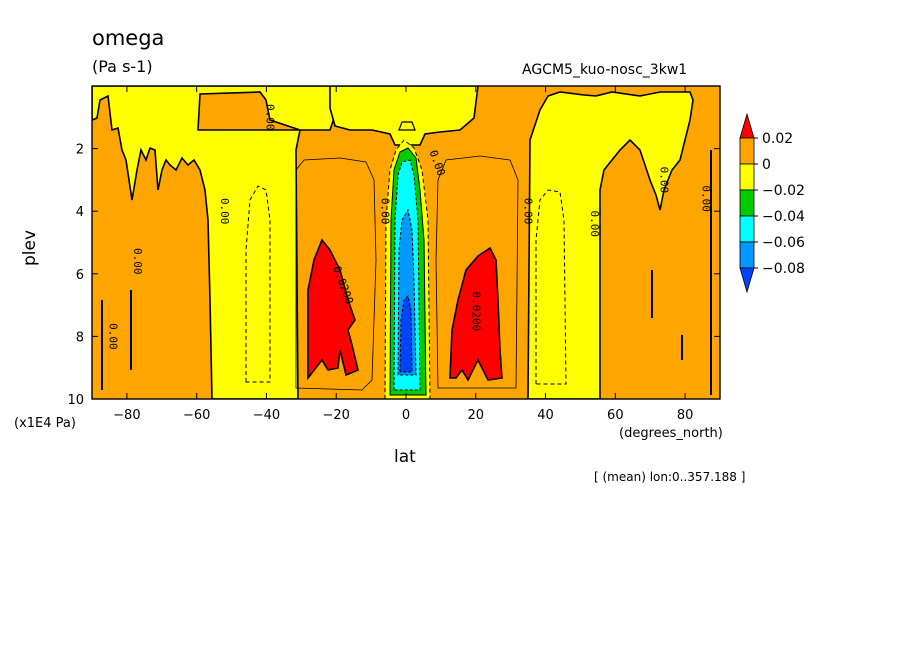  What do you see at coordinates (551, 287) in the screenshot?
I see `contour-dashed-sh` at bounding box center [551, 287].